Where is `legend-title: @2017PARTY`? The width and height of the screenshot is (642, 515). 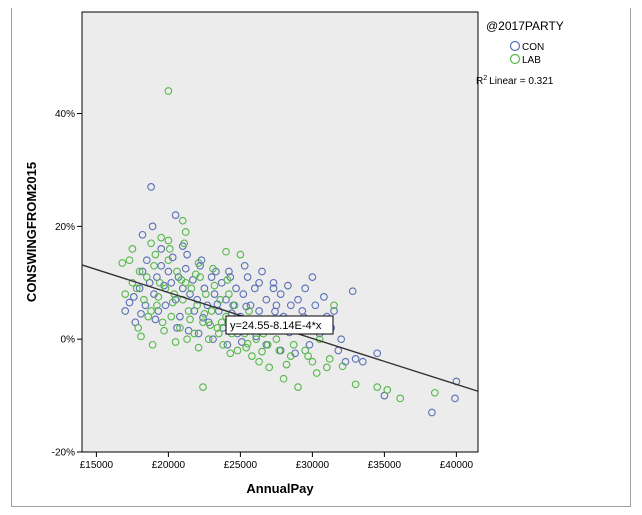
legend-title: @2017PARTY is located at coordinates (525, 26).